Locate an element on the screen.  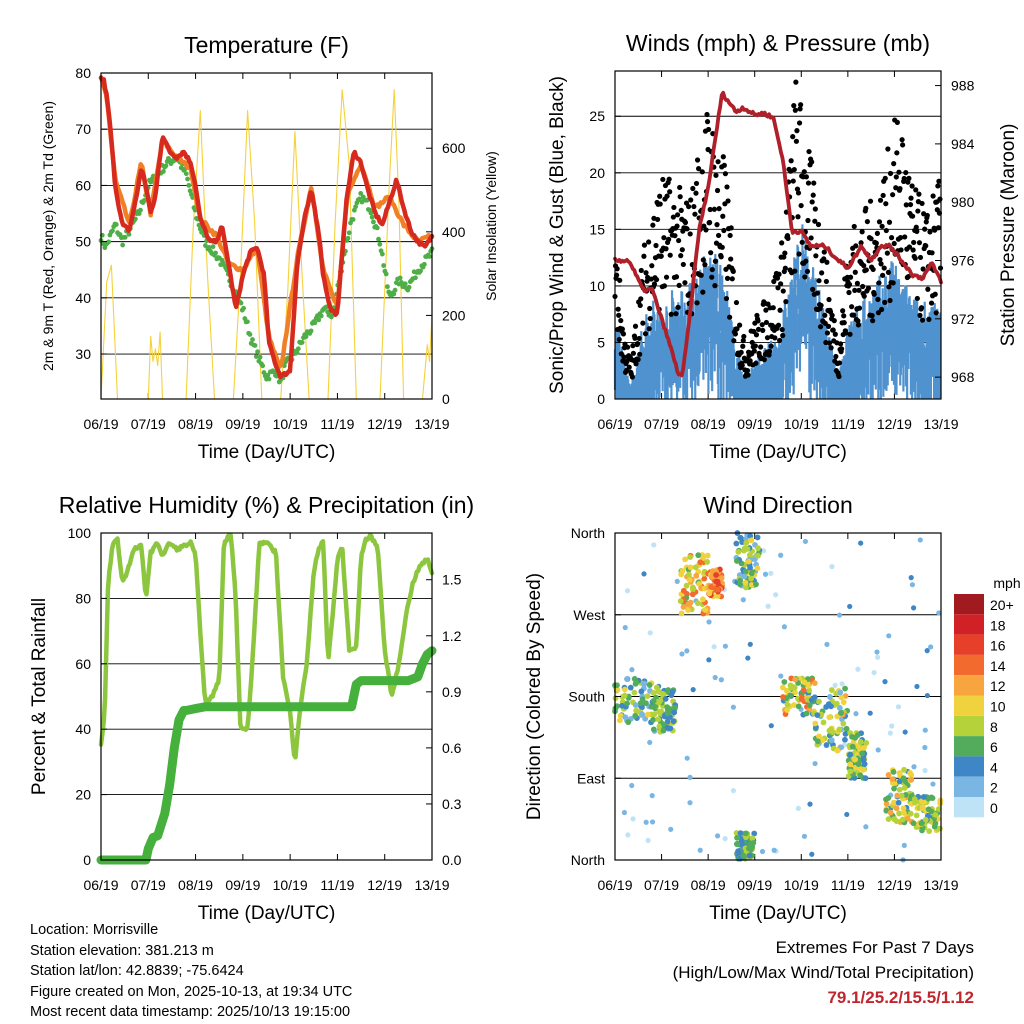
humidity-plot-frame is located at coordinates (266, 696).